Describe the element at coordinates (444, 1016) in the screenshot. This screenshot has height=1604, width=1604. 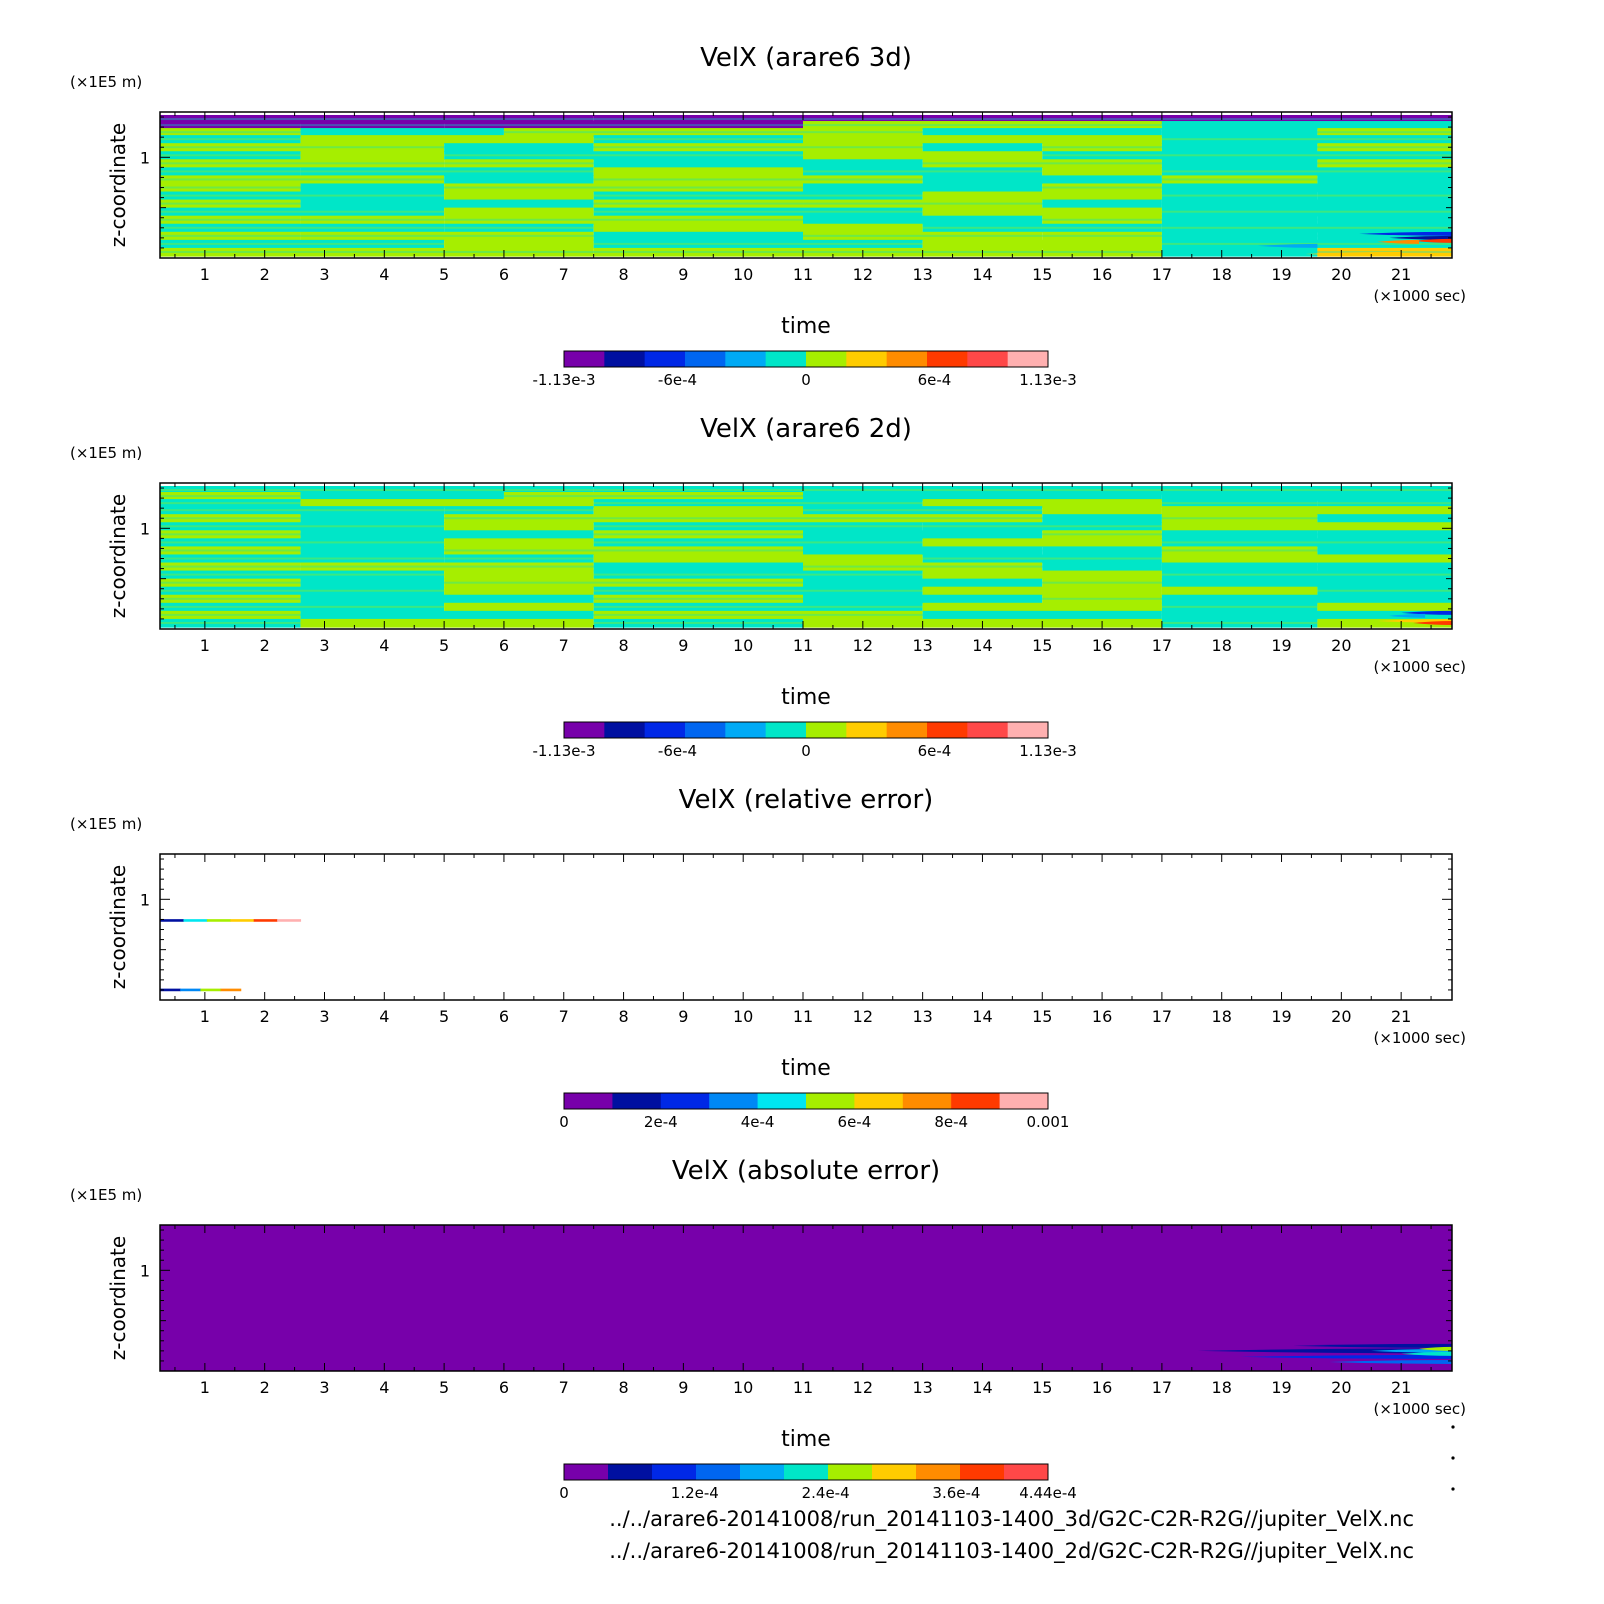
I see `x-tick-label: 5` at that location.